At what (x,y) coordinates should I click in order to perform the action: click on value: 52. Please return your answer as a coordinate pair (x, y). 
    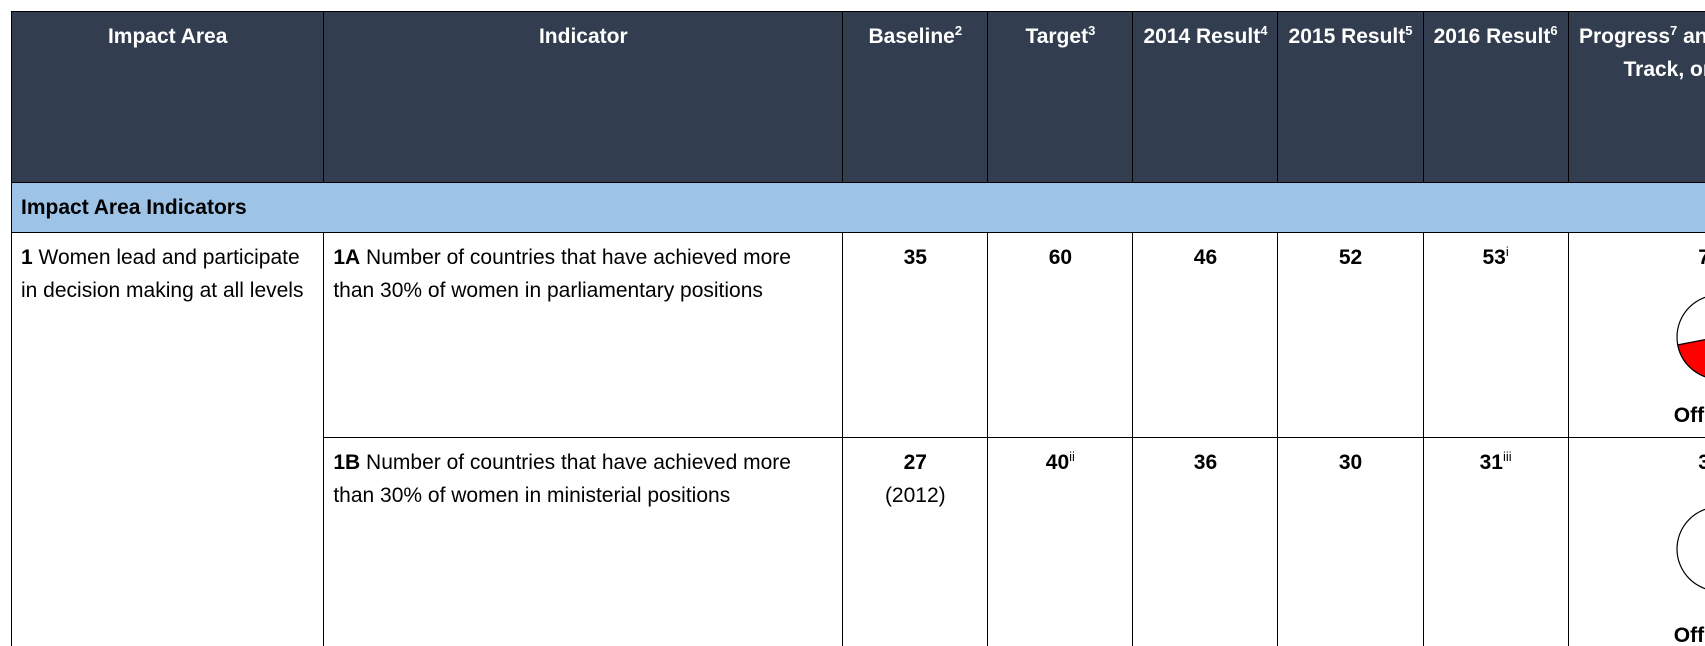
    Looking at the image, I should click on (1350, 257).